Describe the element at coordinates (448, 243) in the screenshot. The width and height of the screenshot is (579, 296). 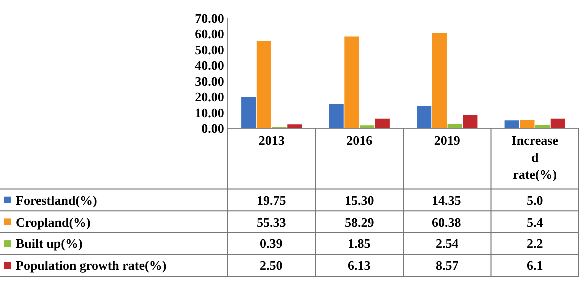
I see `data-label: 2.54` at that location.